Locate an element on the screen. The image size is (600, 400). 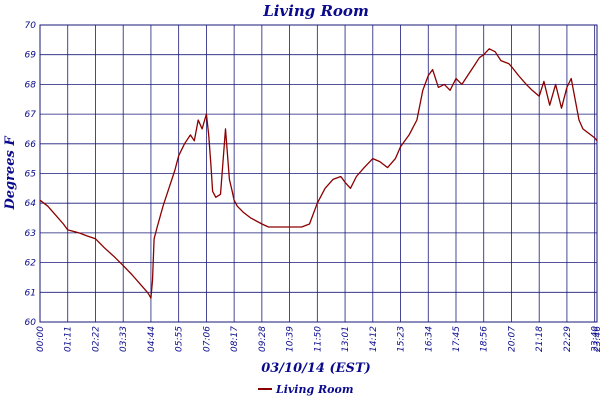
legend-label: Living Room is located at coordinates (314, 389).